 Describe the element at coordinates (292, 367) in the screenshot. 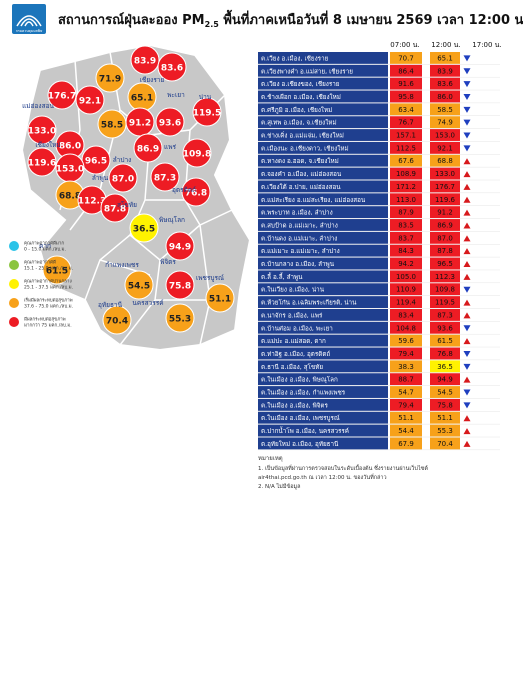

I see `station-name: ต.ธานี อ.เมือง, สุโขทัย` at that location.